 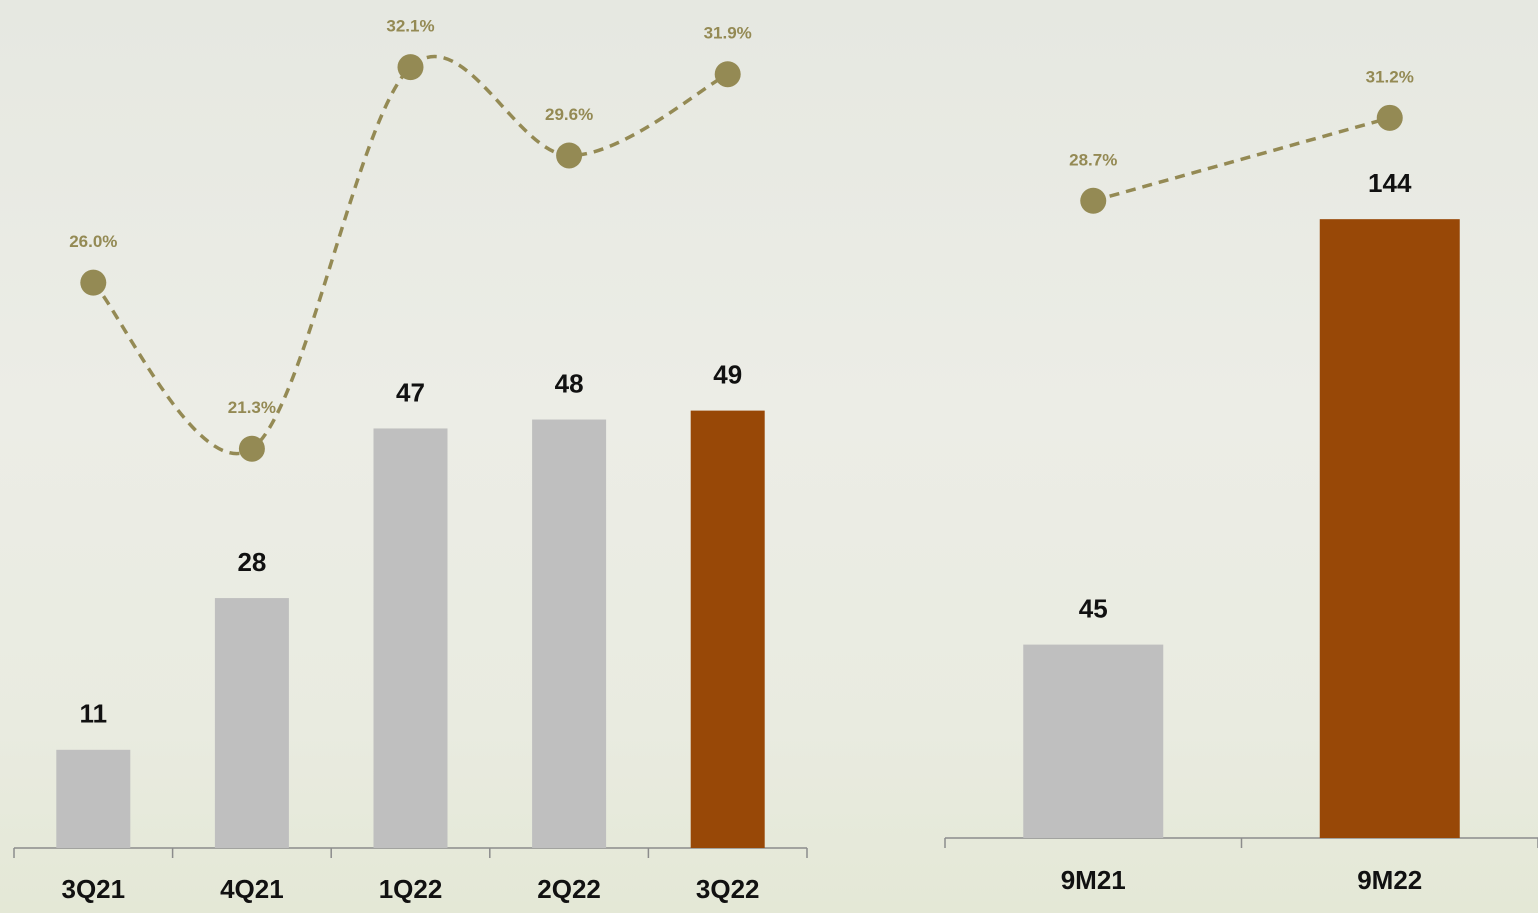 I want to click on bar-value-label: 47, so click(x=410, y=392).